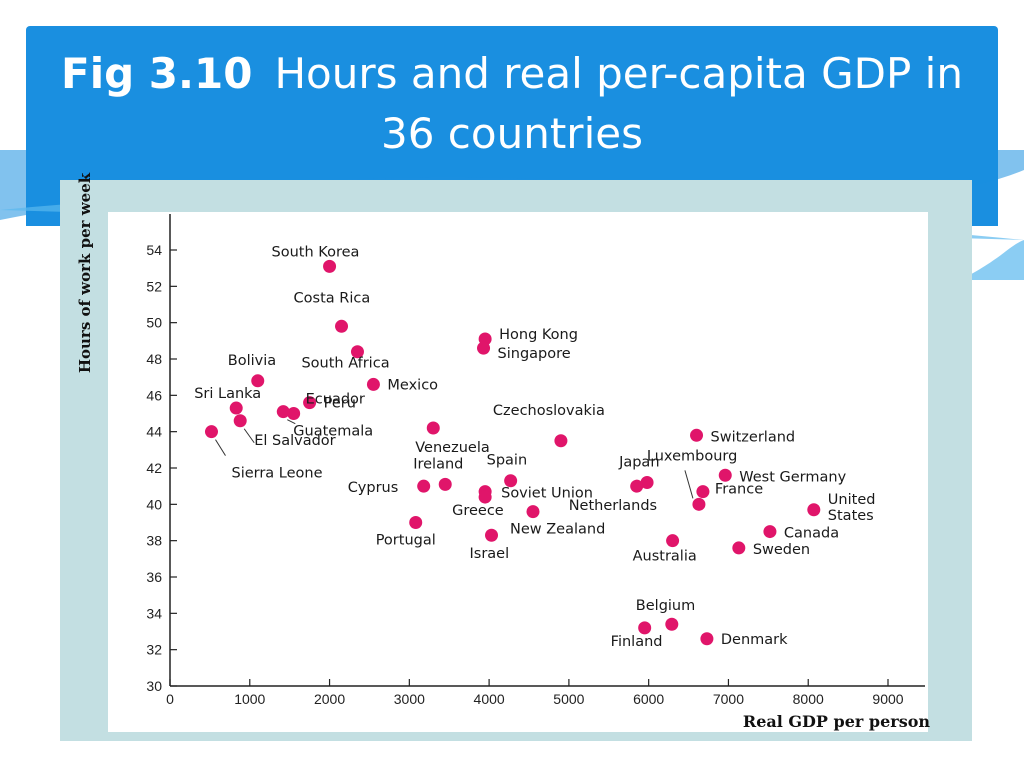  What do you see at coordinates (276, 474) in the screenshot?
I see `point-label: Sierra Leone` at bounding box center [276, 474].